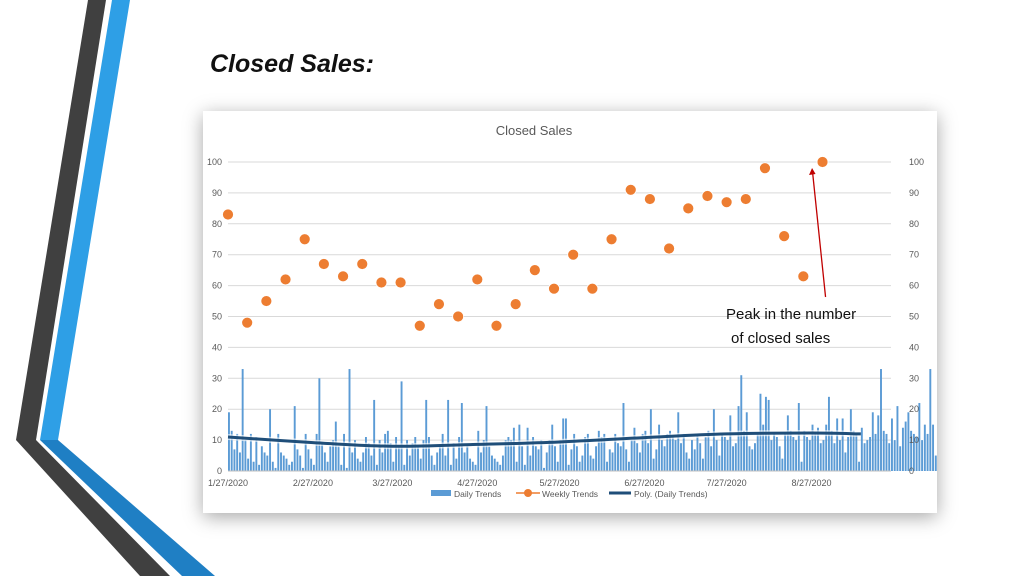 This screenshot has width=1024, height=576. What do you see at coordinates (528, 493) in the screenshot?
I see `legend-swatch-weekly-marker` at bounding box center [528, 493].